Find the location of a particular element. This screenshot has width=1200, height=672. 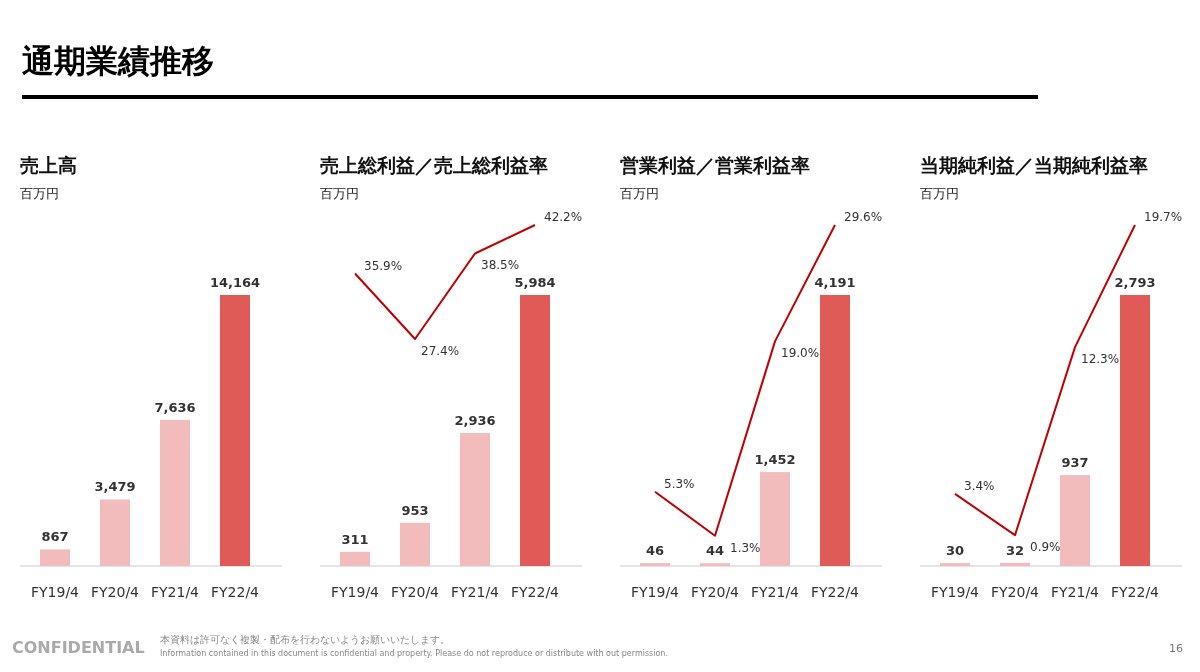

data-label: 44 is located at coordinates (715, 551).